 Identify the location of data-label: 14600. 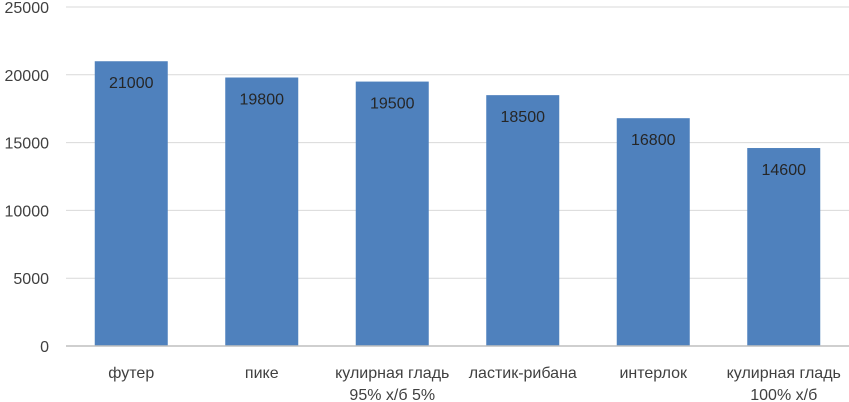
(784, 170).